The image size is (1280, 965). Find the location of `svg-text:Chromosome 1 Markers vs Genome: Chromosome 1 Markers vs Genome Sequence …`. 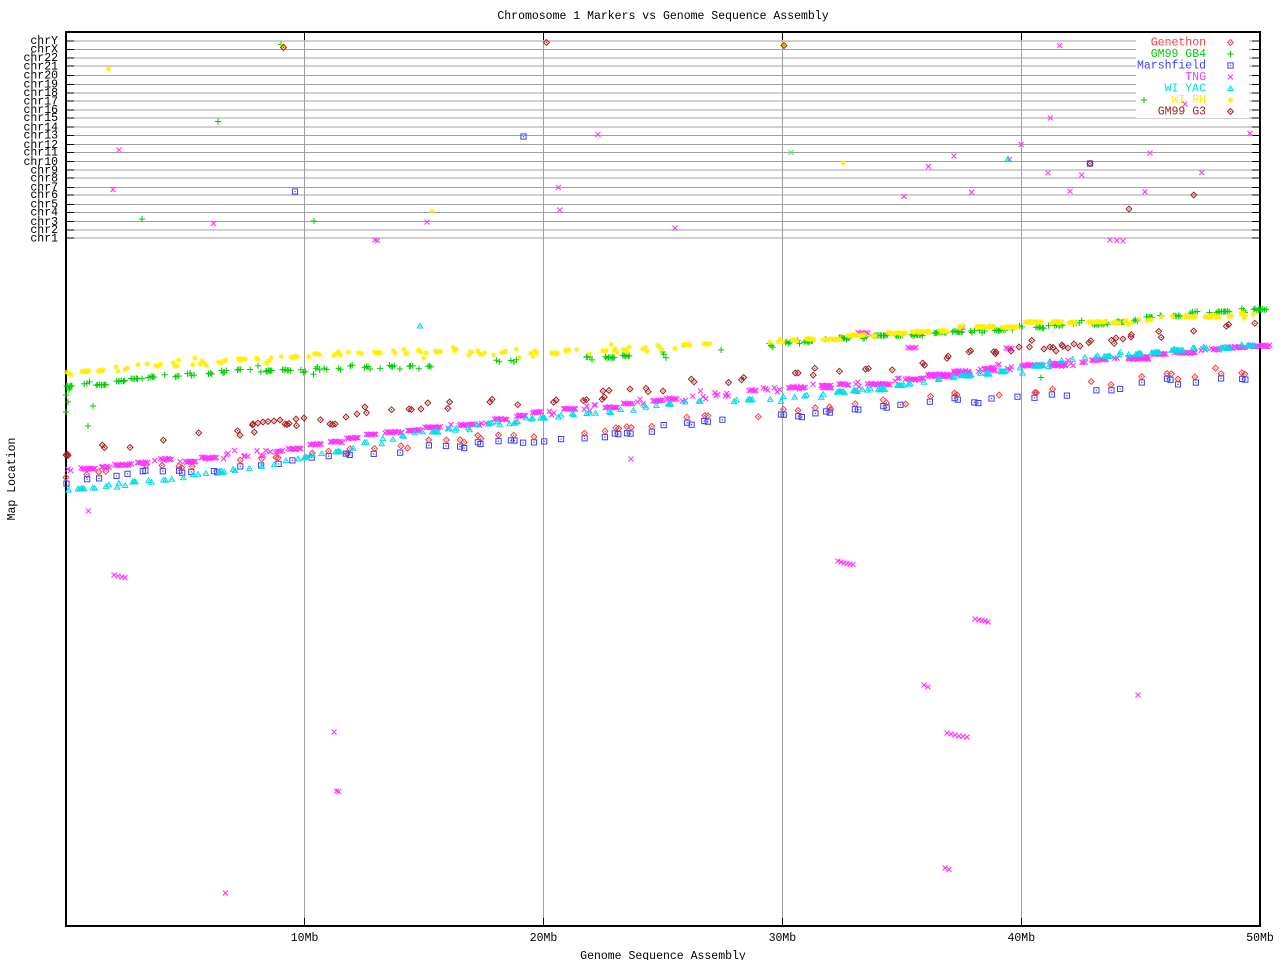

svg-text:Chromosome 1 Markers vs Genome: Chromosome 1 Markers vs Genome Sequence … is located at coordinates (662, 16).